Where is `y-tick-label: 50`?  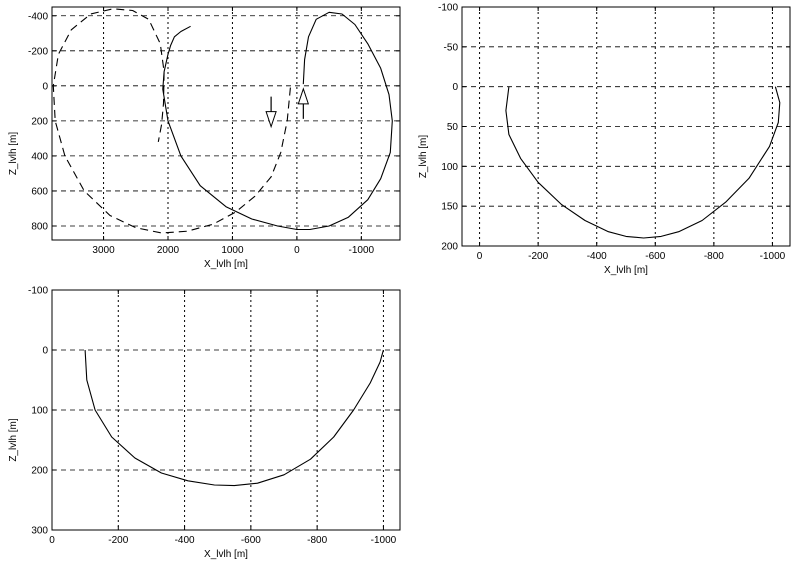
y-tick-label: 50 is located at coordinates (453, 127).